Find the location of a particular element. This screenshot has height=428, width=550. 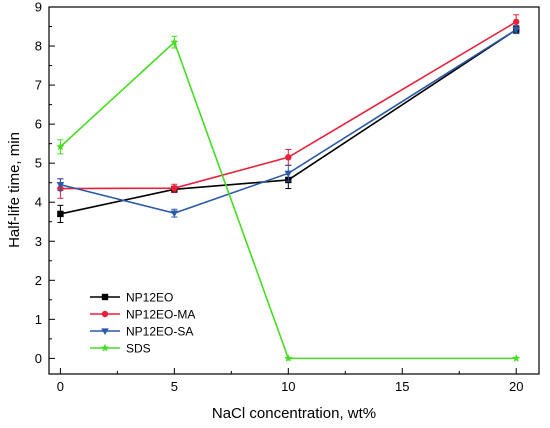

y-axis-title: Half-life time, min is located at coordinates (14, 190).